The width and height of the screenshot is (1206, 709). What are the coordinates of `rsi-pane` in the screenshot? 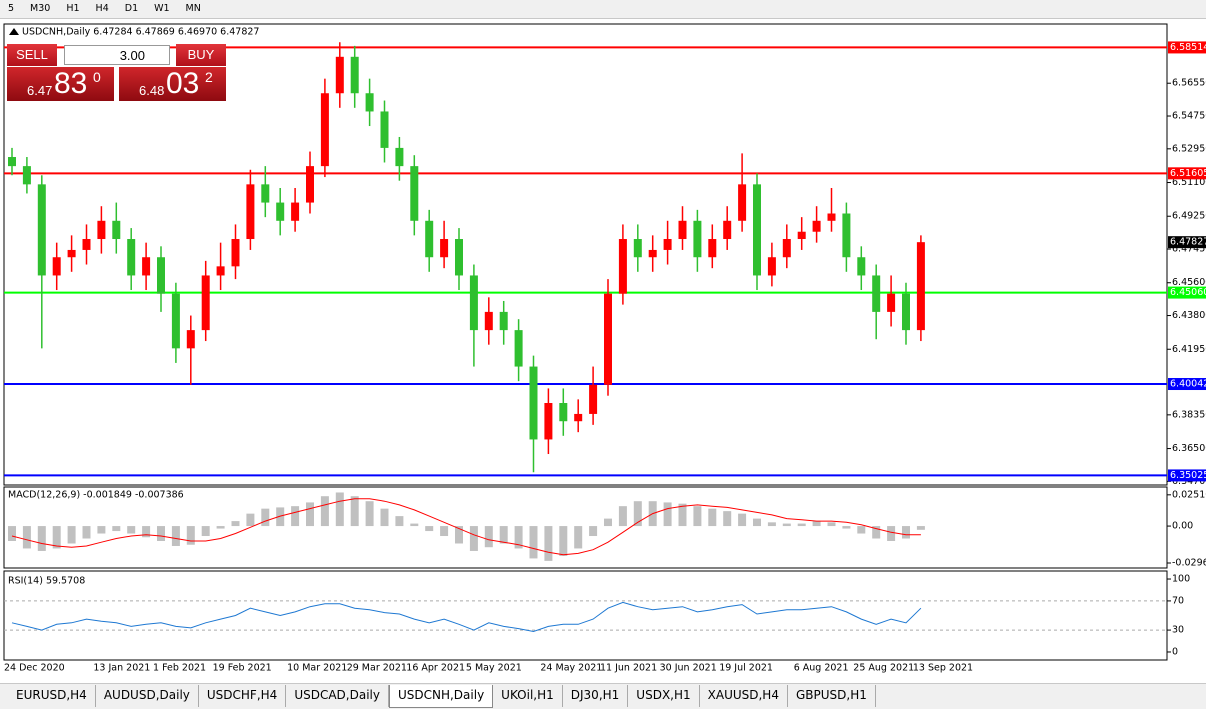 It's located at (585, 615).